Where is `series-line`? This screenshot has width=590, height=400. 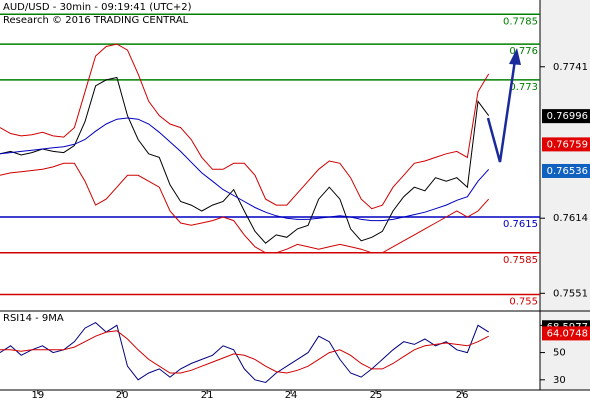
series-line is located at coordinates (244, 352).